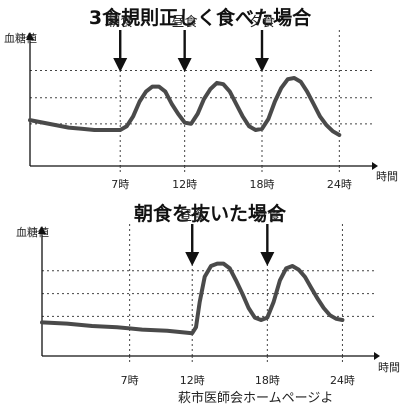 Image resolution: width=403 pixels, height=407 pixels. What do you see at coordinates (210, 213) in the screenshot?
I see `chart-title: 朝食を抜いた場合` at bounding box center [210, 213].